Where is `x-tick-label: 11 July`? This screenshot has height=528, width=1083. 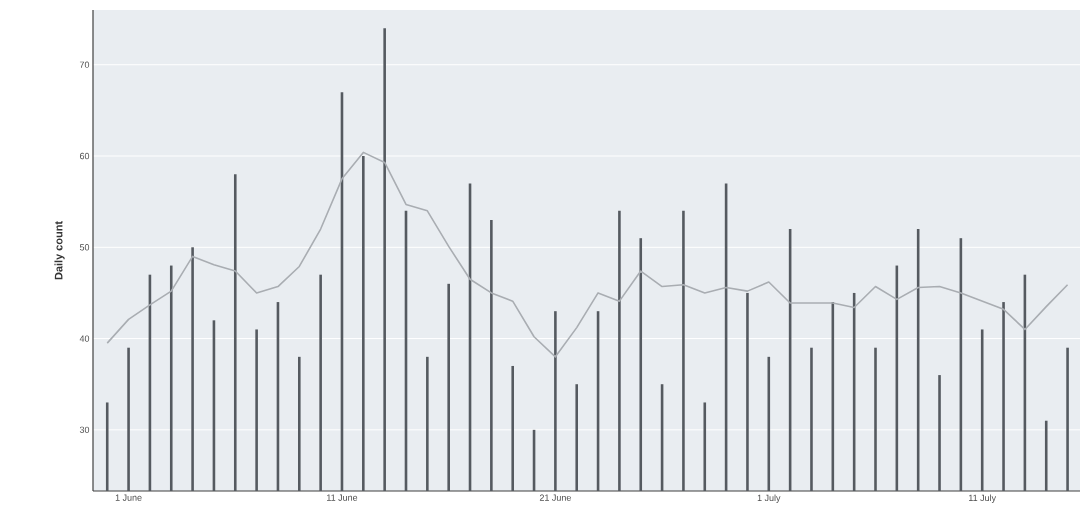
x-tick-label: 11 July is located at coordinates (983, 498).